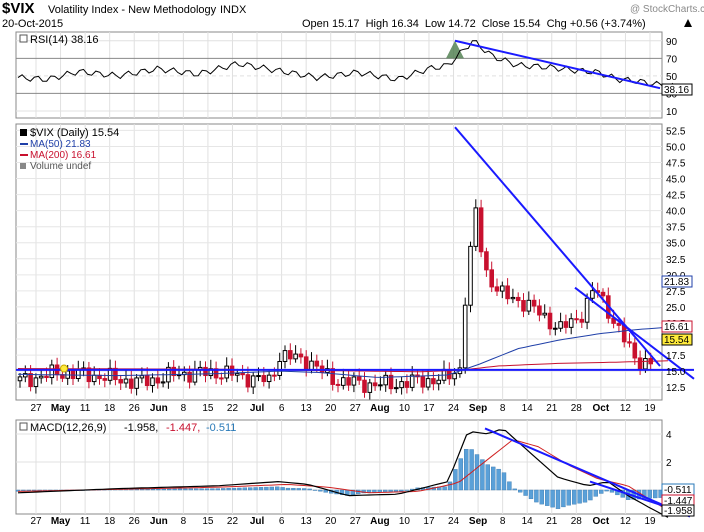 The height and width of the screenshot is (532, 704). I want to click on price-y-tick: 35.0, so click(676, 244).